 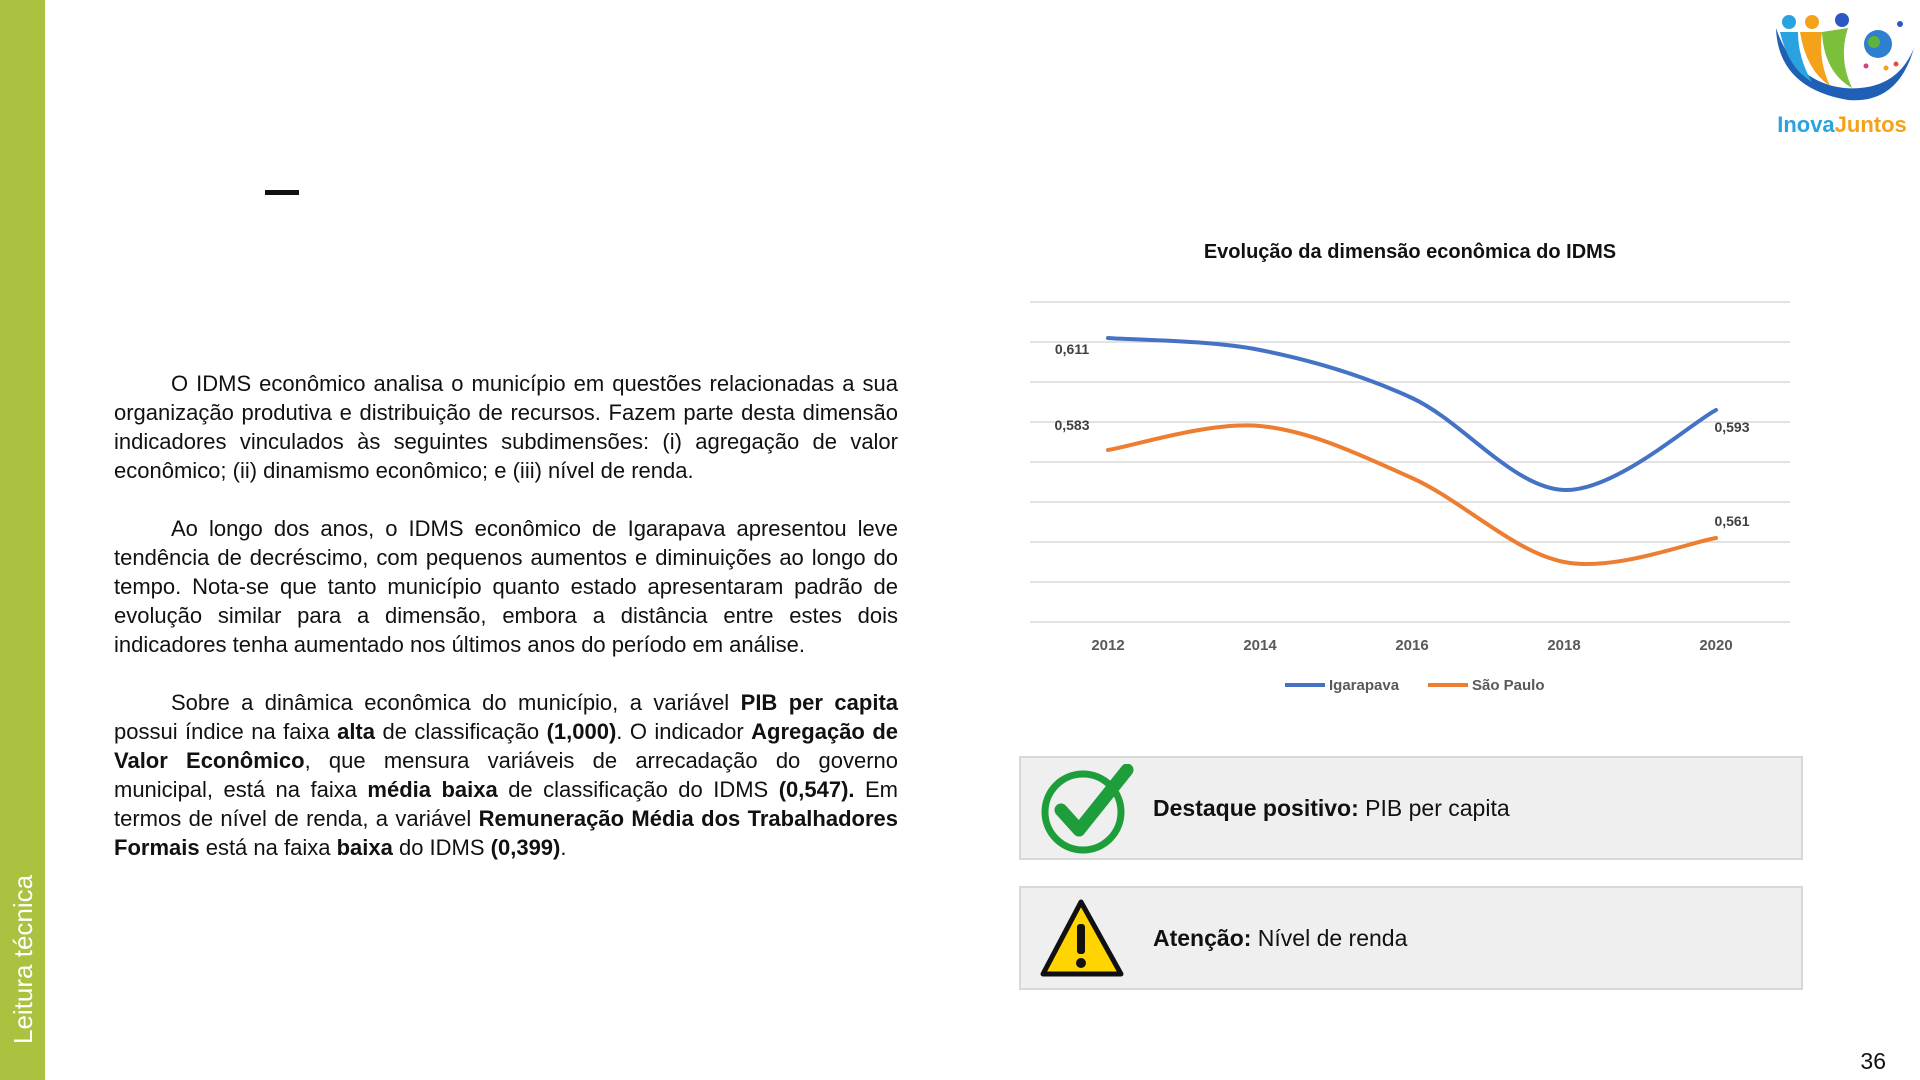 What do you see at coordinates (1071, 425) in the screenshot?
I see `data-label: 0,583` at bounding box center [1071, 425].